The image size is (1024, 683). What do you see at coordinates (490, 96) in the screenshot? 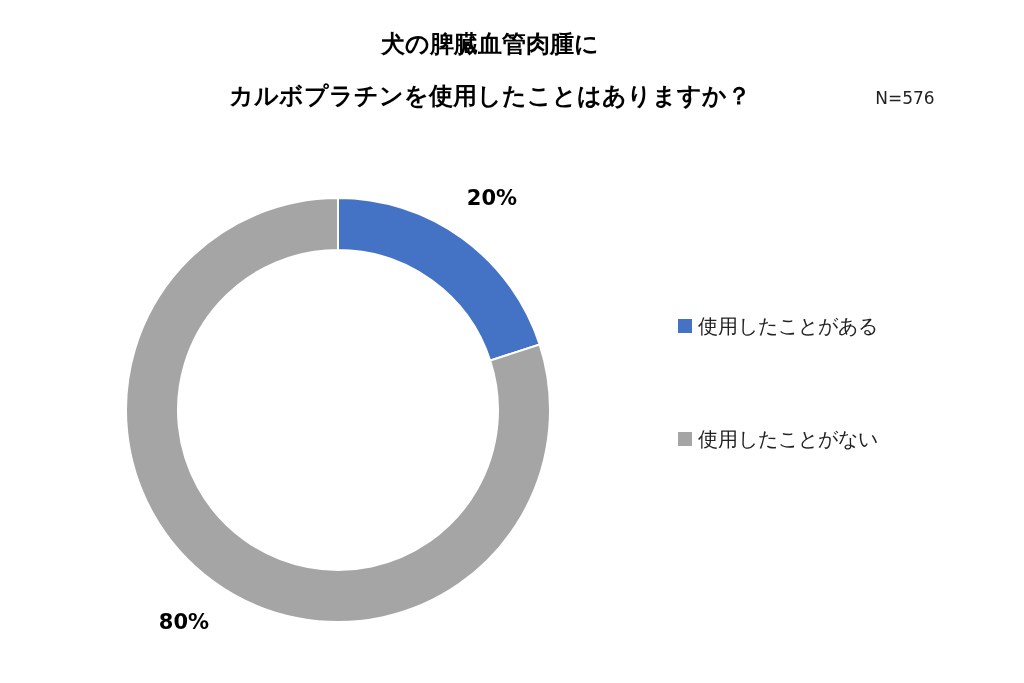
I see `chart-subtitle: カルボプラチンを使用したことはありますか？` at bounding box center [490, 96].